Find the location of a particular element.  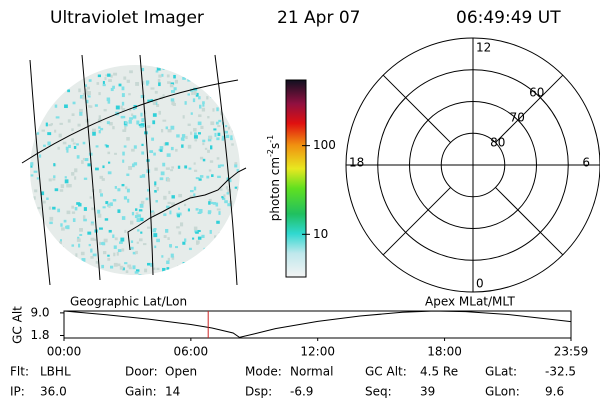

x-tick-label: 00:00 is located at coordinates (64, 352).